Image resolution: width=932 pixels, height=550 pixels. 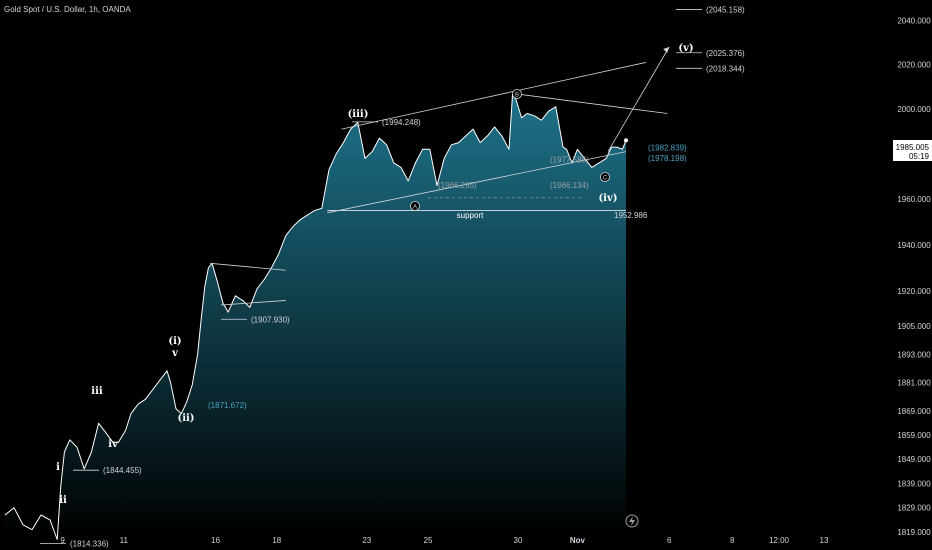 I want to click on wave-label: (iii), so click(x=358, y=114).